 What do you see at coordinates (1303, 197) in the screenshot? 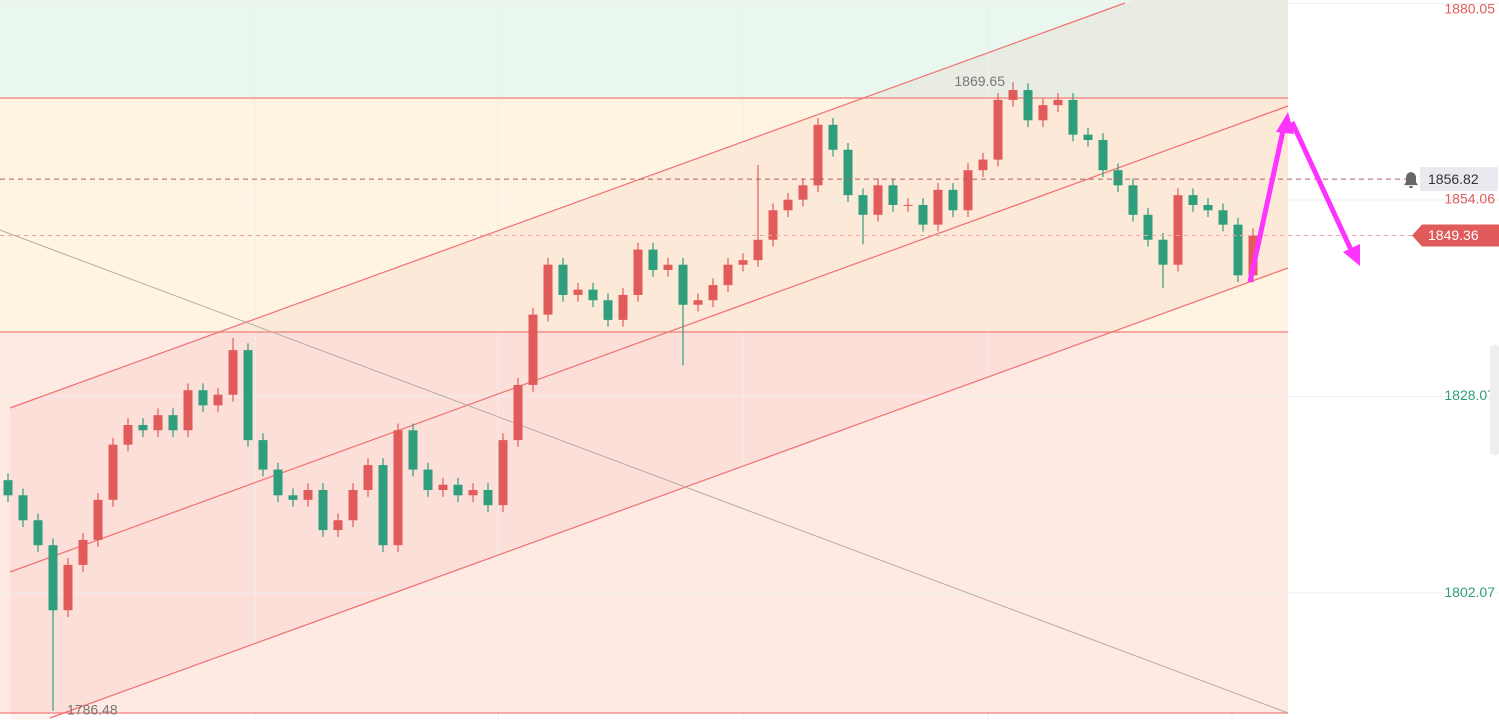
I see `projection-arrow` at bounding box center [1303, 197].